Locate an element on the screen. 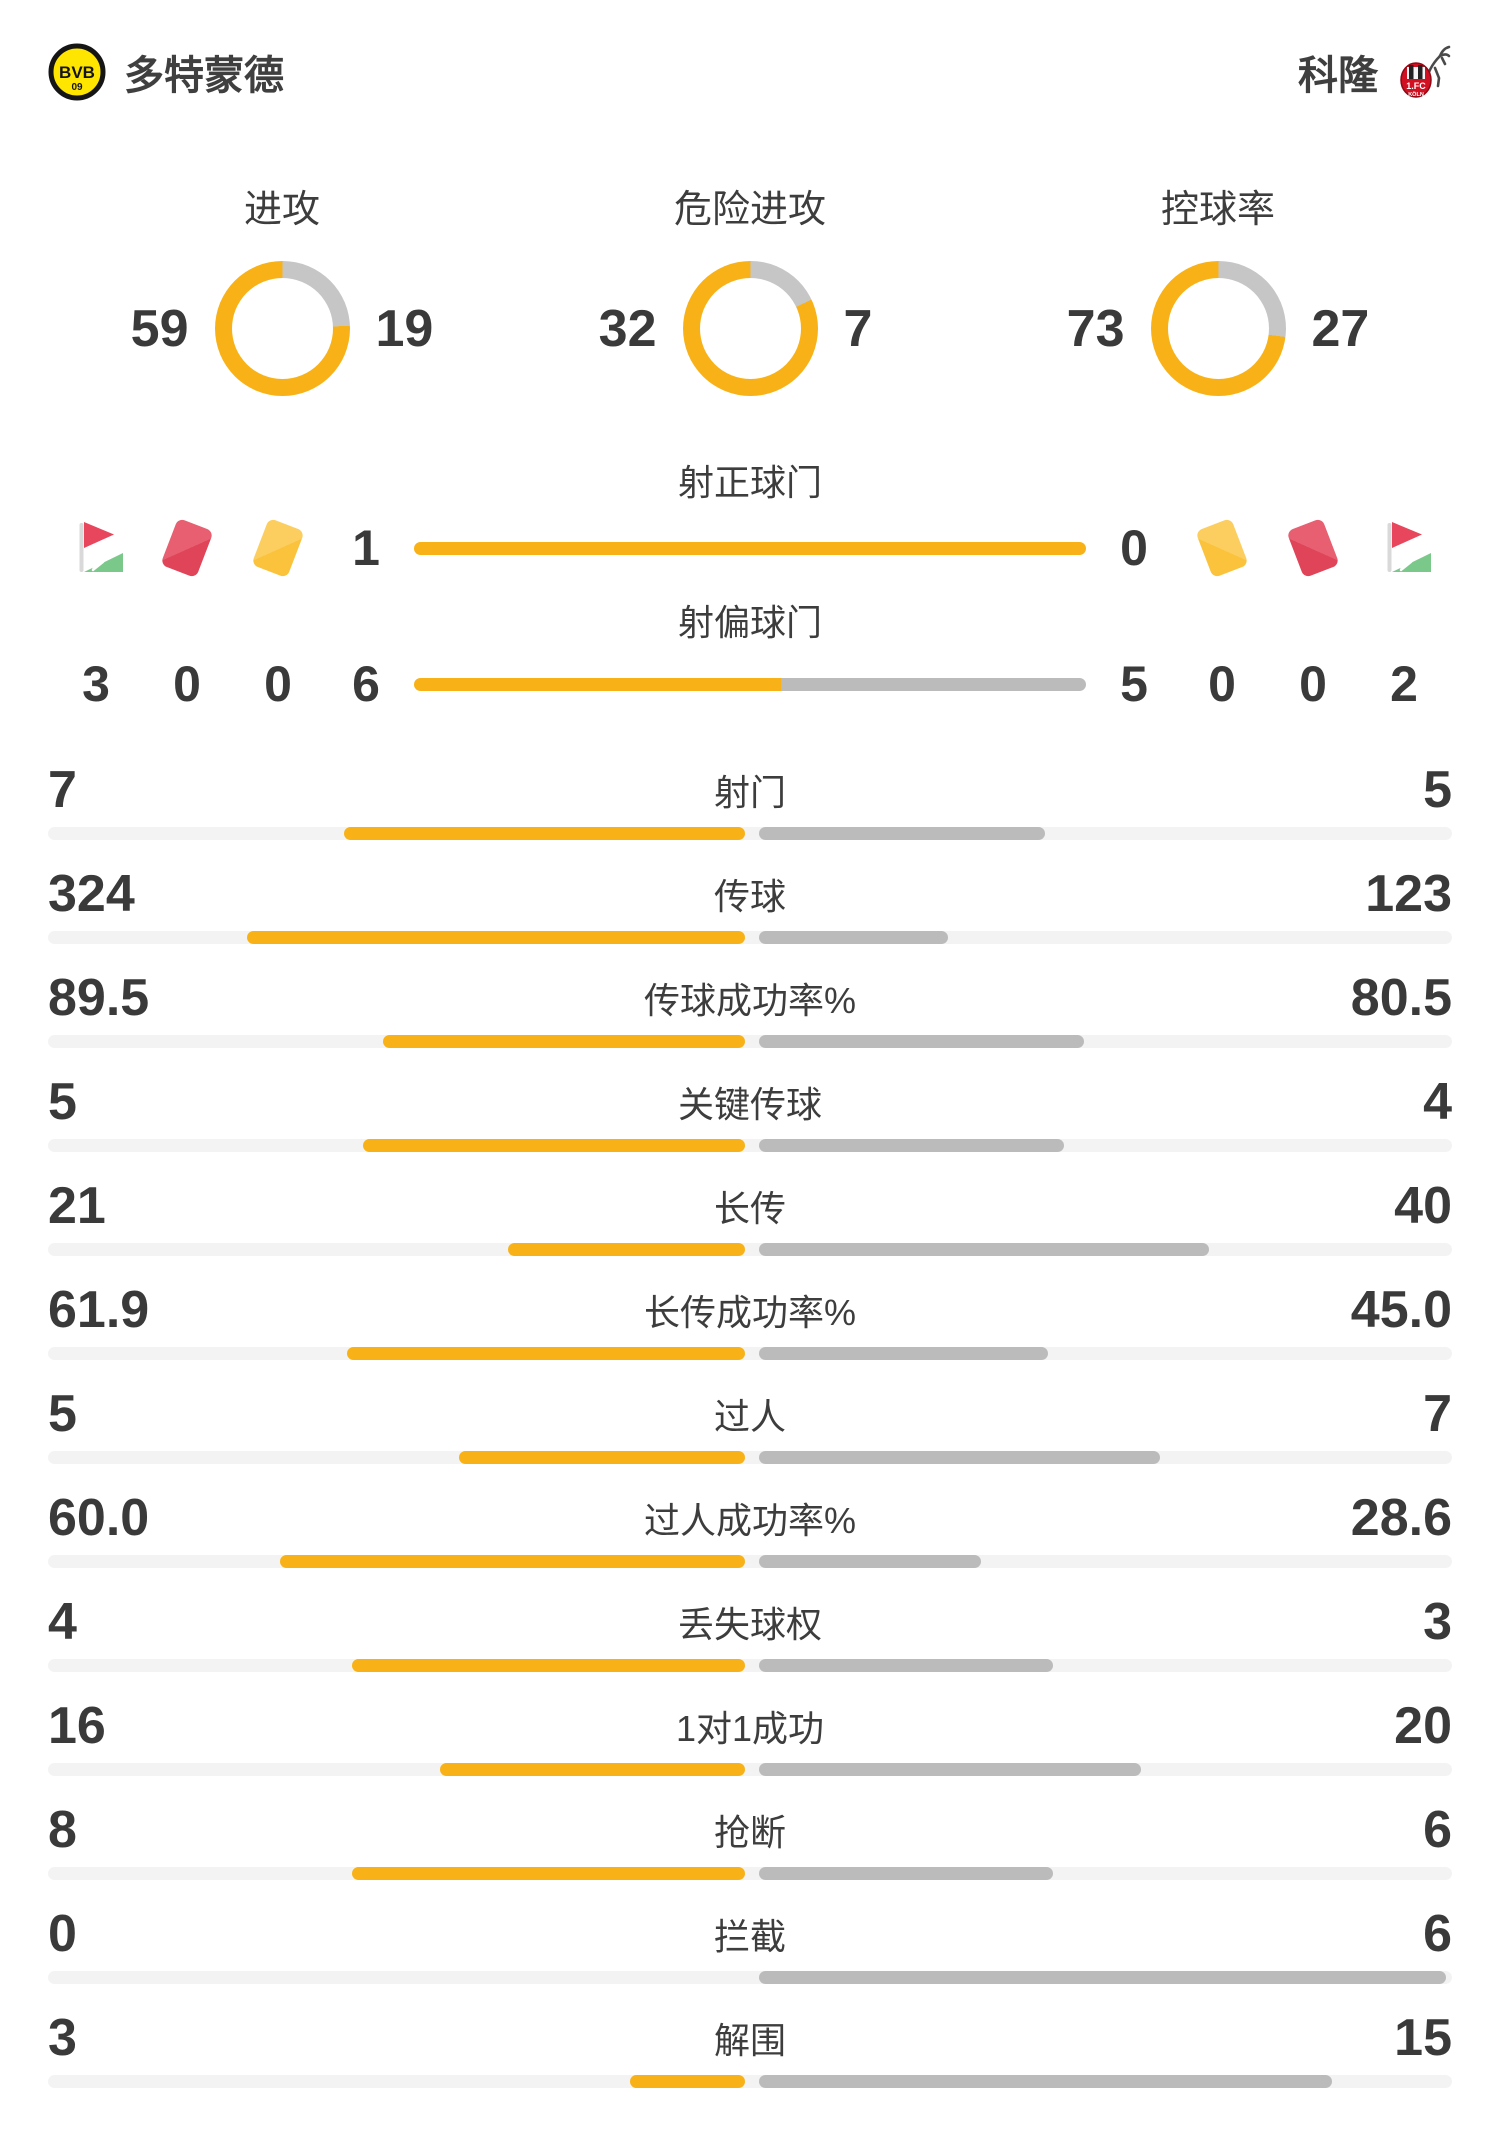 The width and height of the screenshot is (1500, 2138). home-team: BVB 09 多特蒙德 is located at coordinates (166, 72).